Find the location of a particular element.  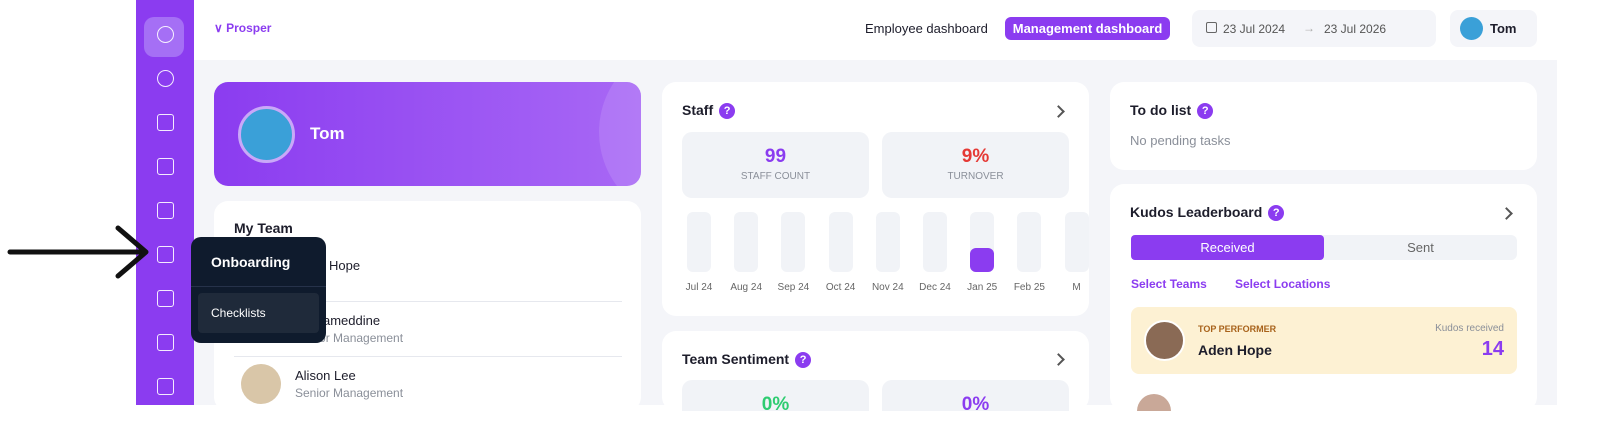

date-to: 23 Jul 2026 is located at coordinates (1355, 29).